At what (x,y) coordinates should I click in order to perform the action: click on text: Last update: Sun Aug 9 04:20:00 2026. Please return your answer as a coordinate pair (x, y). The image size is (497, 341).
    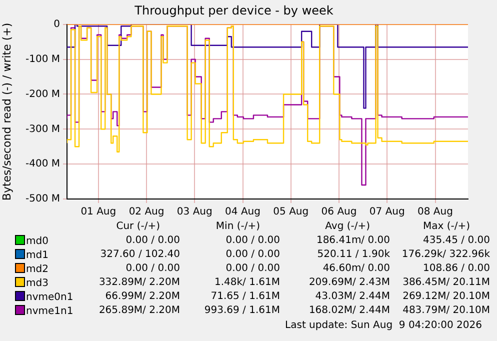
    Looking at the image, I should click on (383, 325).